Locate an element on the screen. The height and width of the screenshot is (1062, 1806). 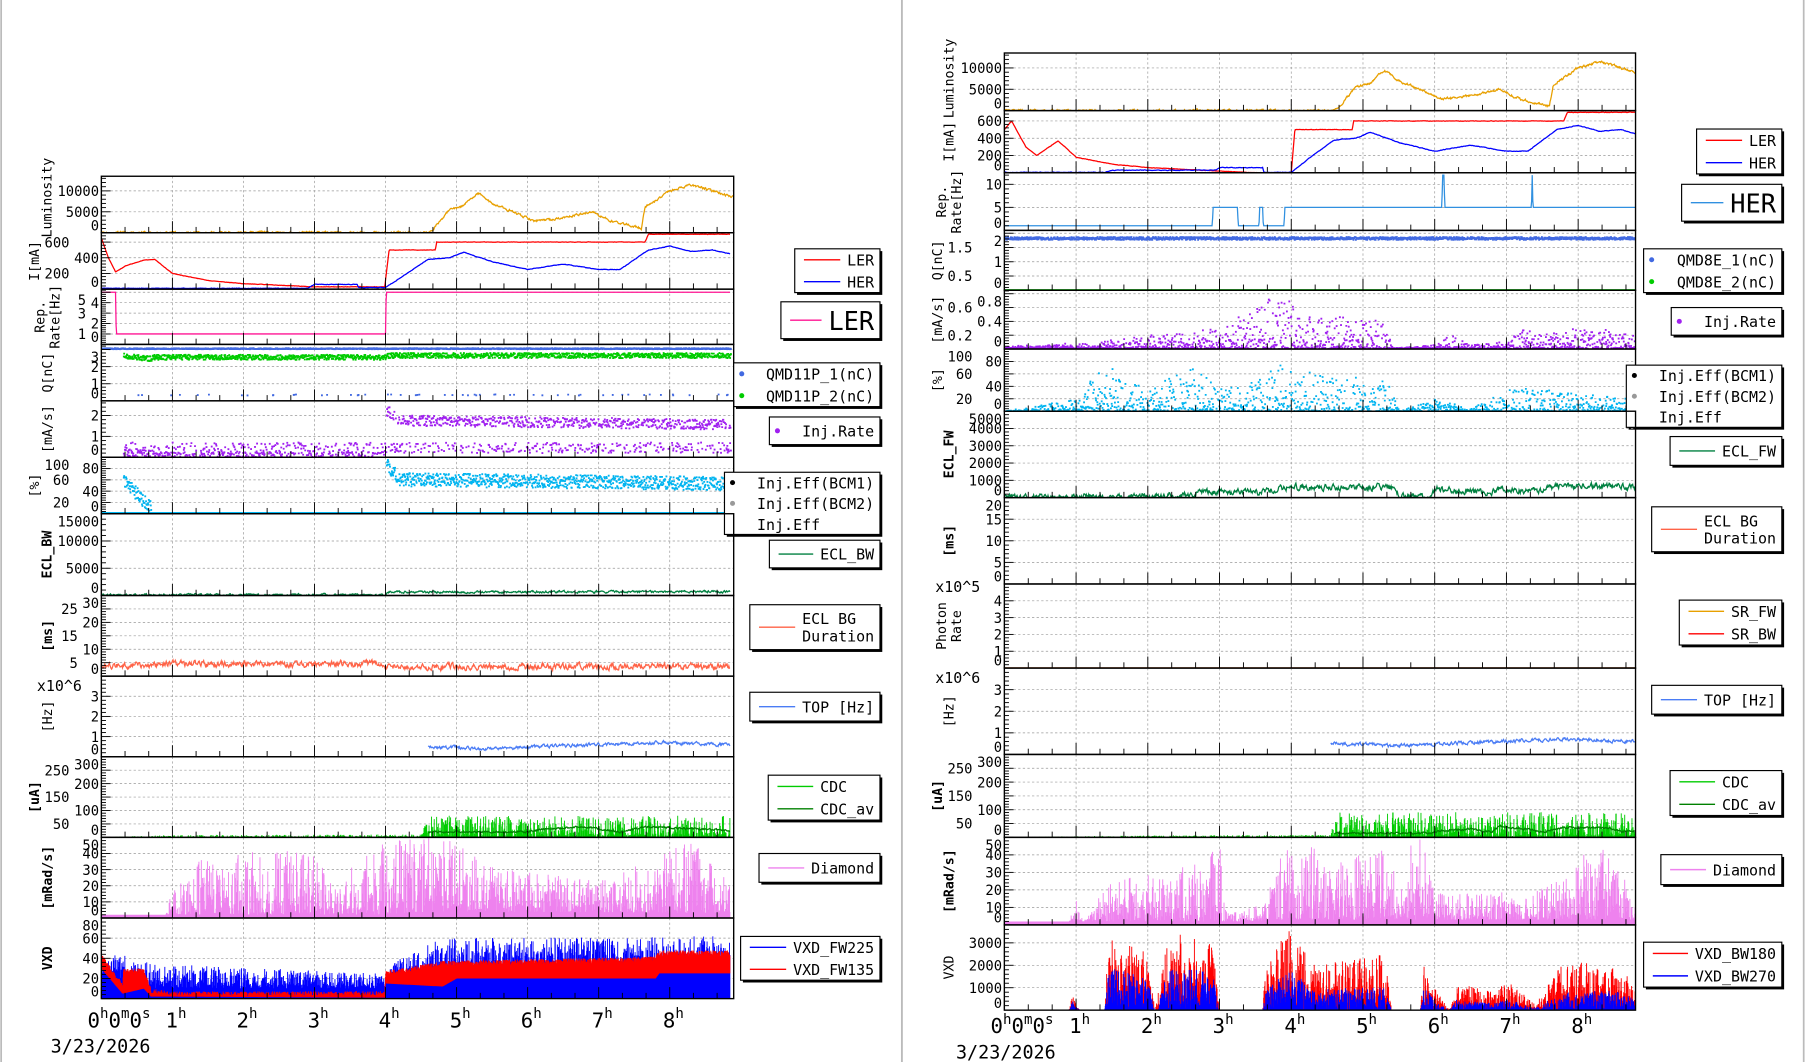
y-axis-label: [mA/s] is located at coordinates (938, 320).